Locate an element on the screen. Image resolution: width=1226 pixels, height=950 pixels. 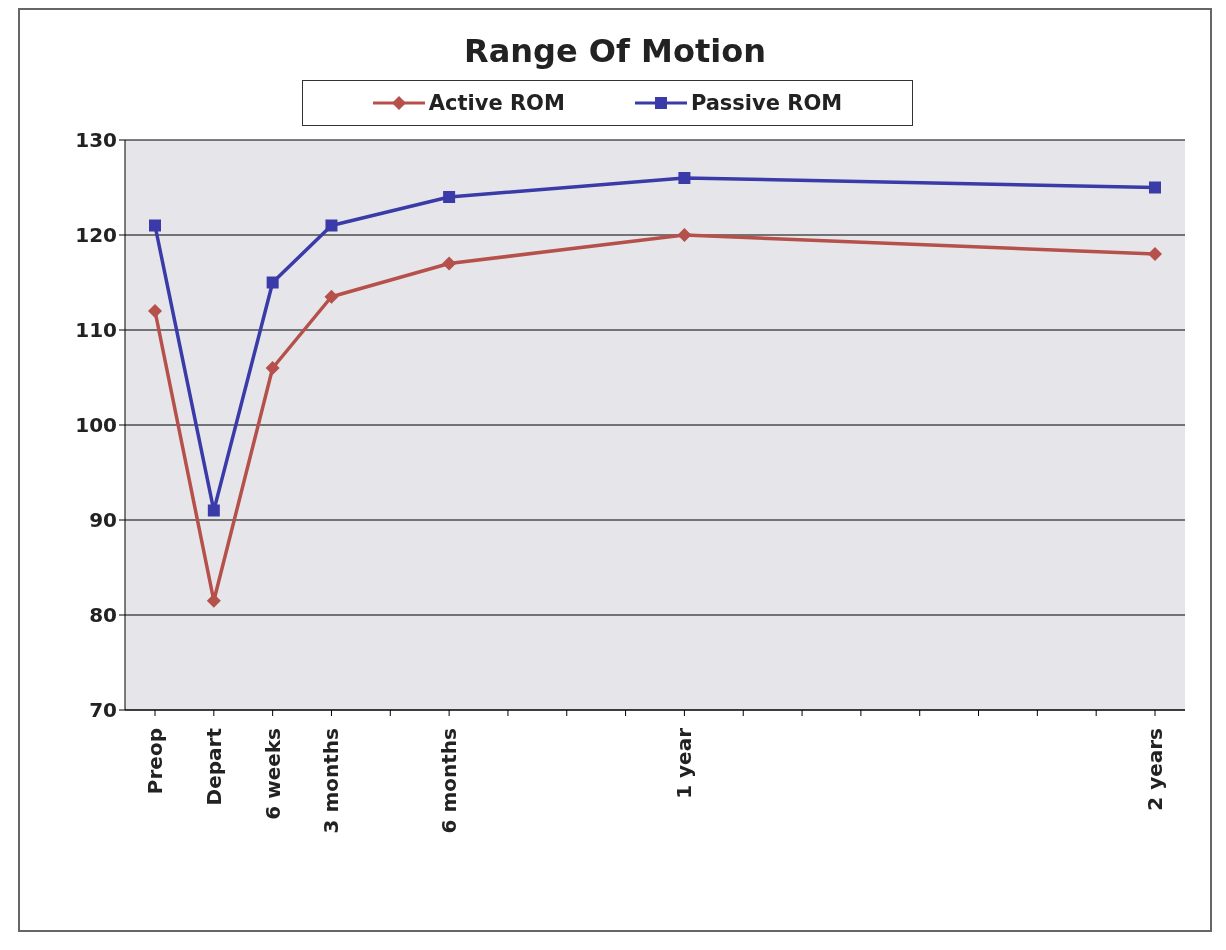
legend-label: Passive ROM is located at coordinates (766, 103).